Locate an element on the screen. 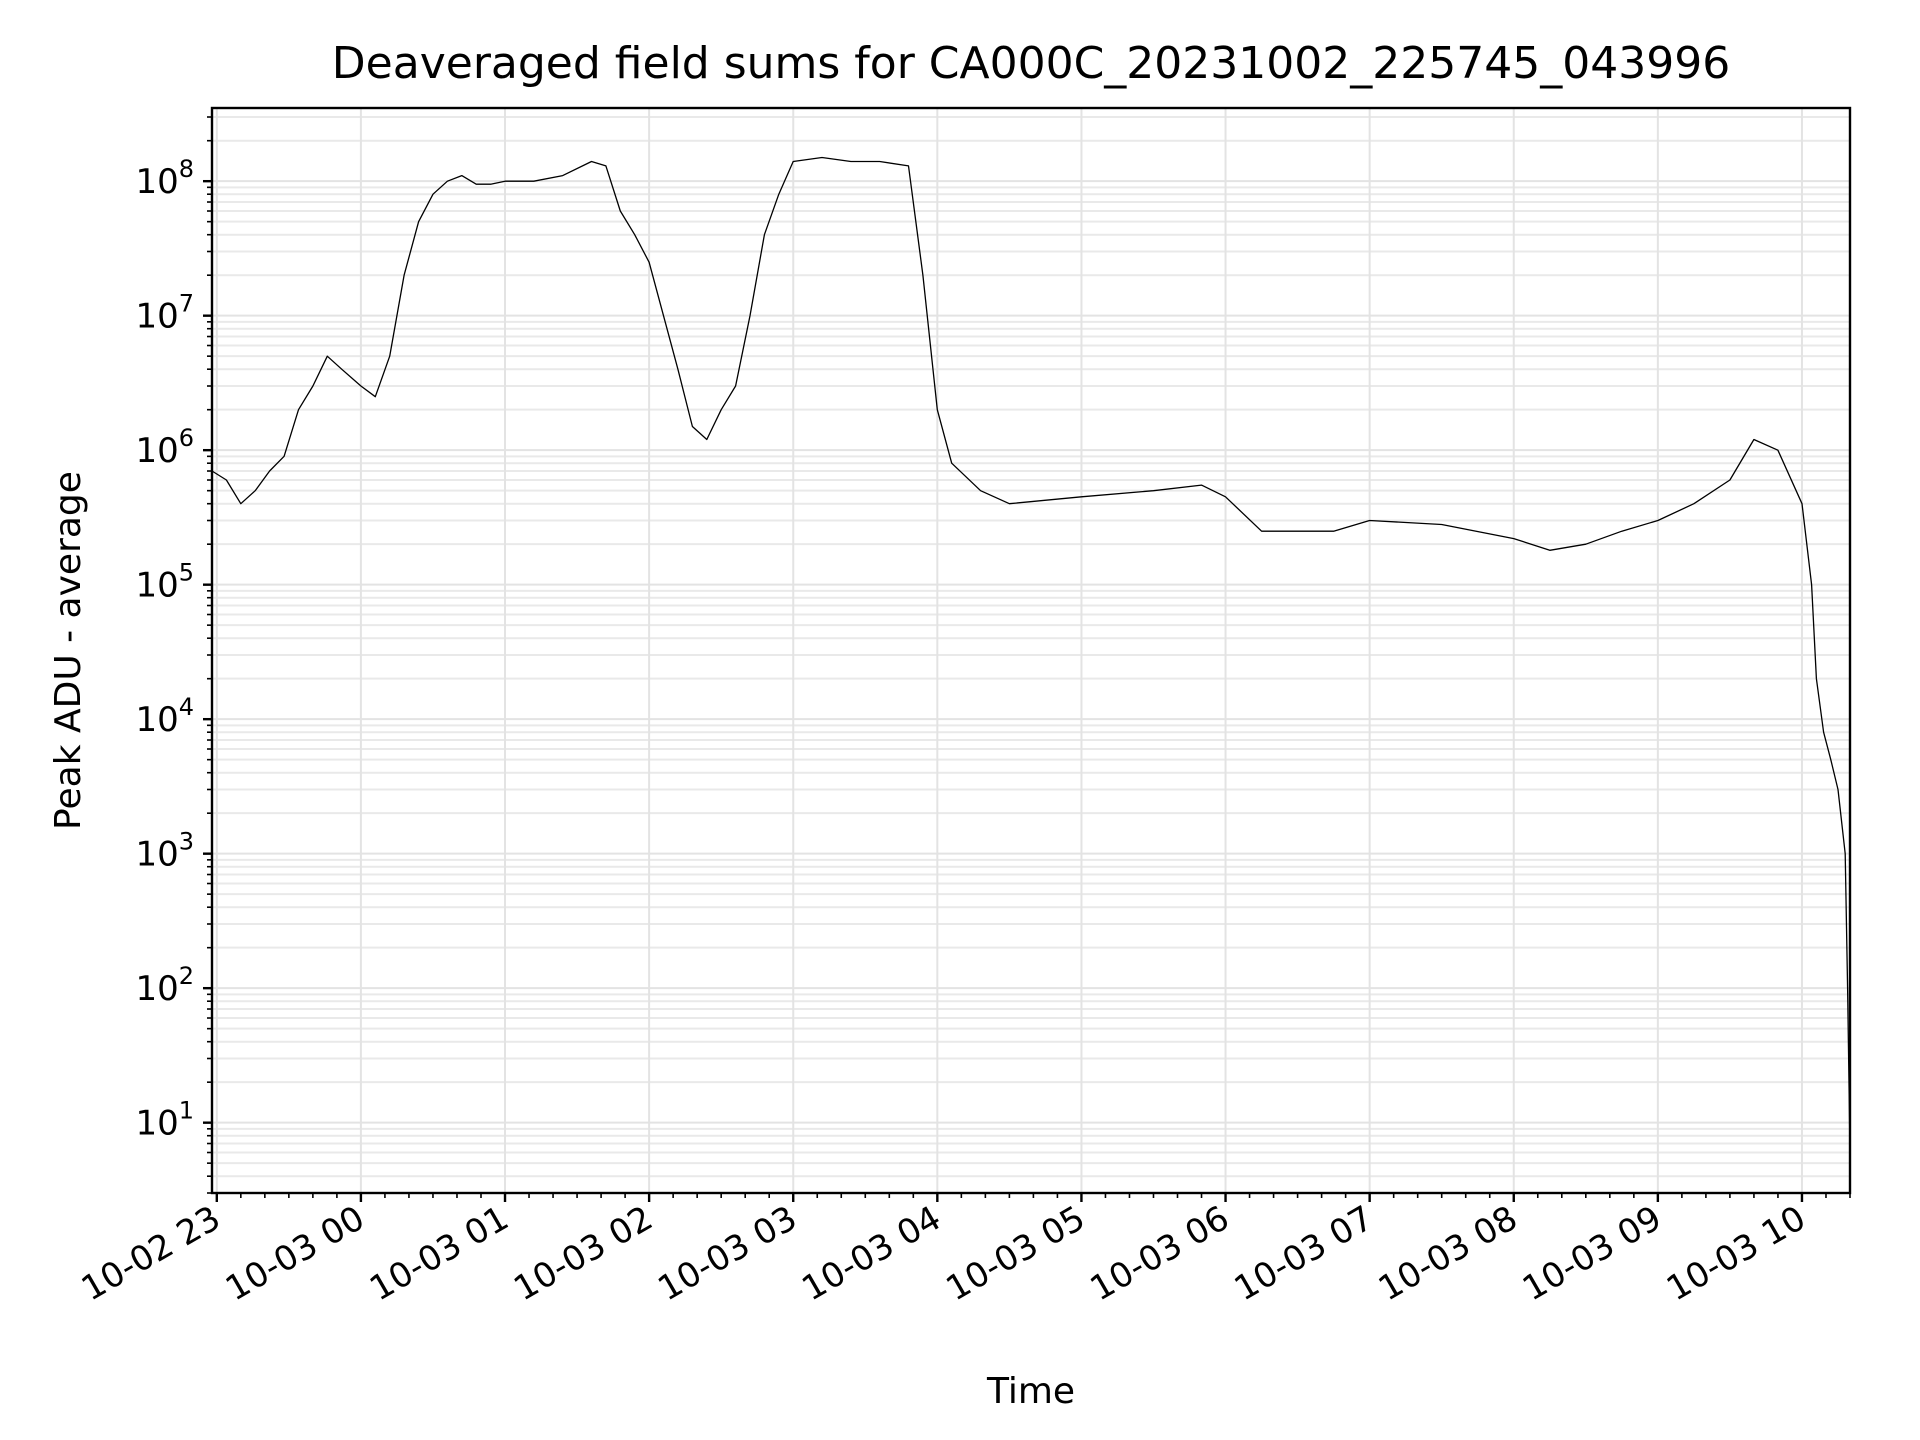 The width and height of the screenshot is (1920, 1440). y-tick-exponent: 6 is located at coordinates (186, 438).